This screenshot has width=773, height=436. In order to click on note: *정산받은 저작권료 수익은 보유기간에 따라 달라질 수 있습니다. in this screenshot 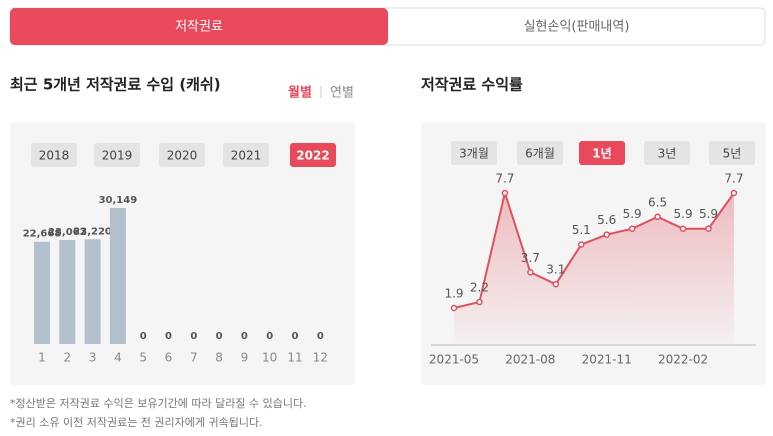, I will do `click(158, 403)`.